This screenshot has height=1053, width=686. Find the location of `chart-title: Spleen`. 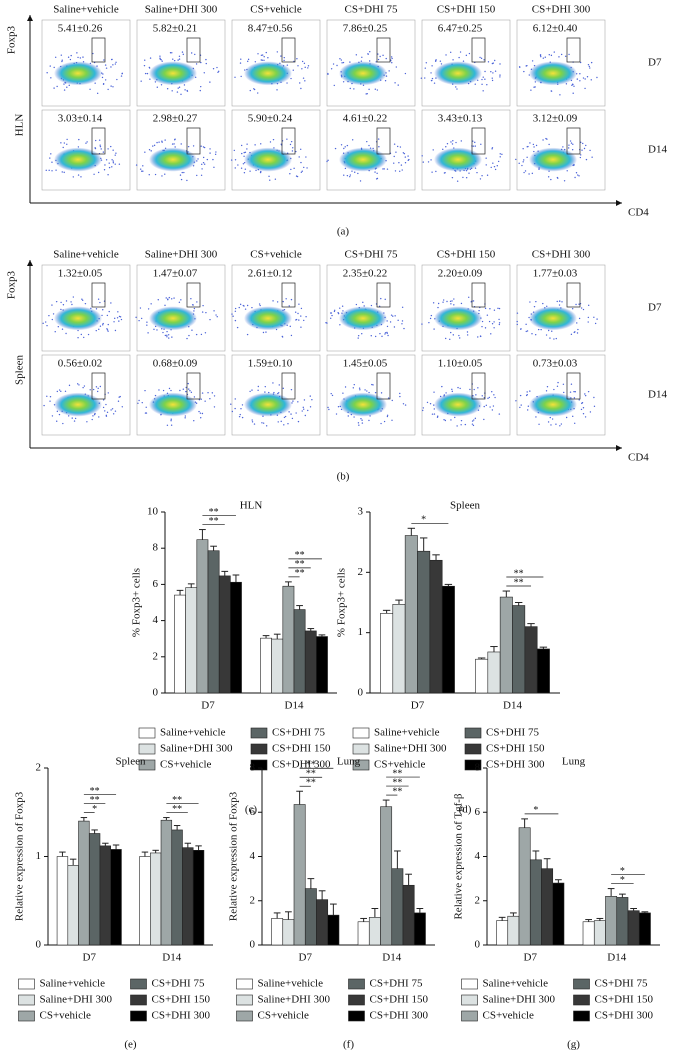

chart-title: Spleen is located at coordinates (465, 506).